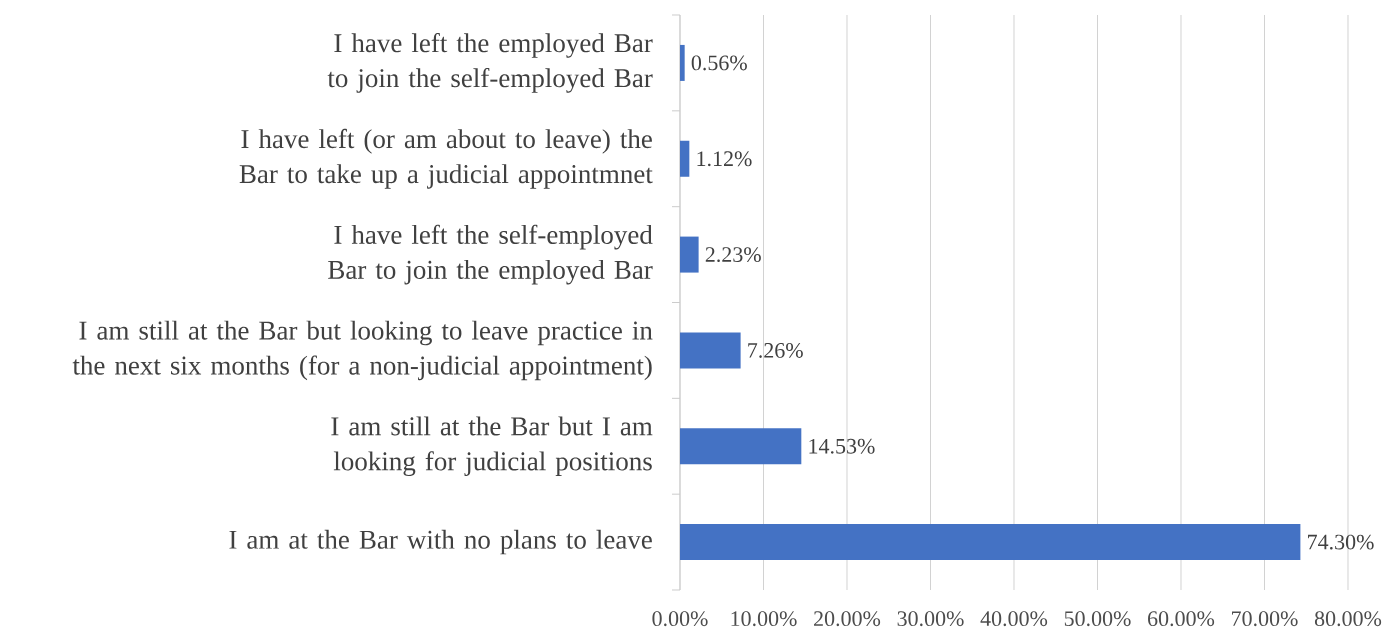 The height and width of the screenshot is (635, 1394). Describe the element at coordinates (362, 350) in the screenshot. I see `y-tick-label: I am still at the Bar but looking to leave practice in the next six months (for a non-judicial appointment)` at that location.